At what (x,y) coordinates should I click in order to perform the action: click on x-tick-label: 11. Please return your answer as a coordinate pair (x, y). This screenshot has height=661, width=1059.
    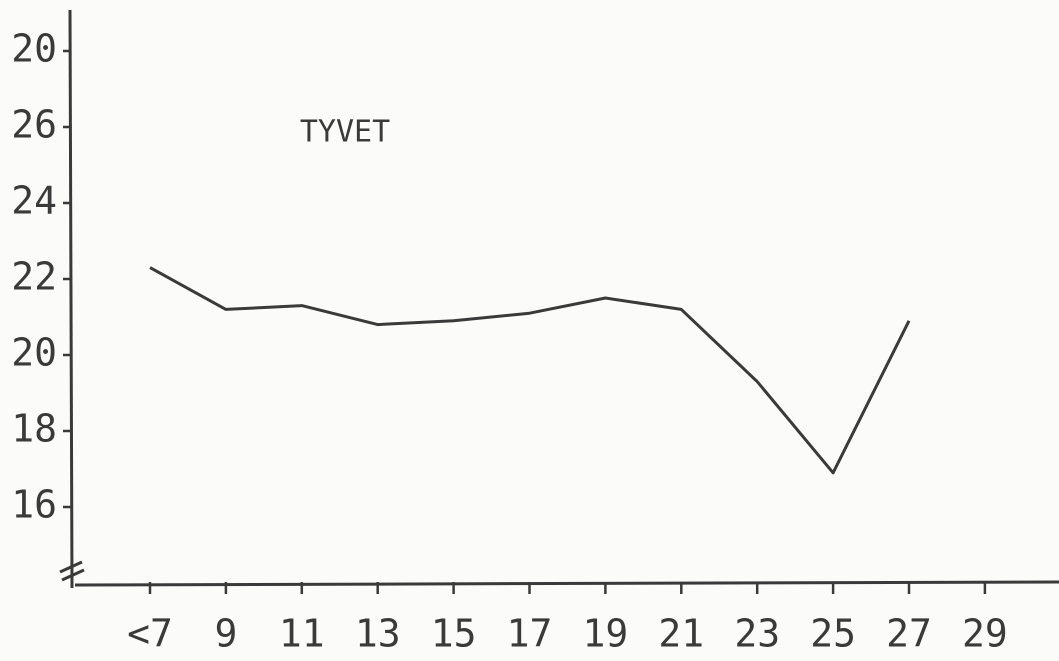
    Looking at the image, I should click on (302, 634).